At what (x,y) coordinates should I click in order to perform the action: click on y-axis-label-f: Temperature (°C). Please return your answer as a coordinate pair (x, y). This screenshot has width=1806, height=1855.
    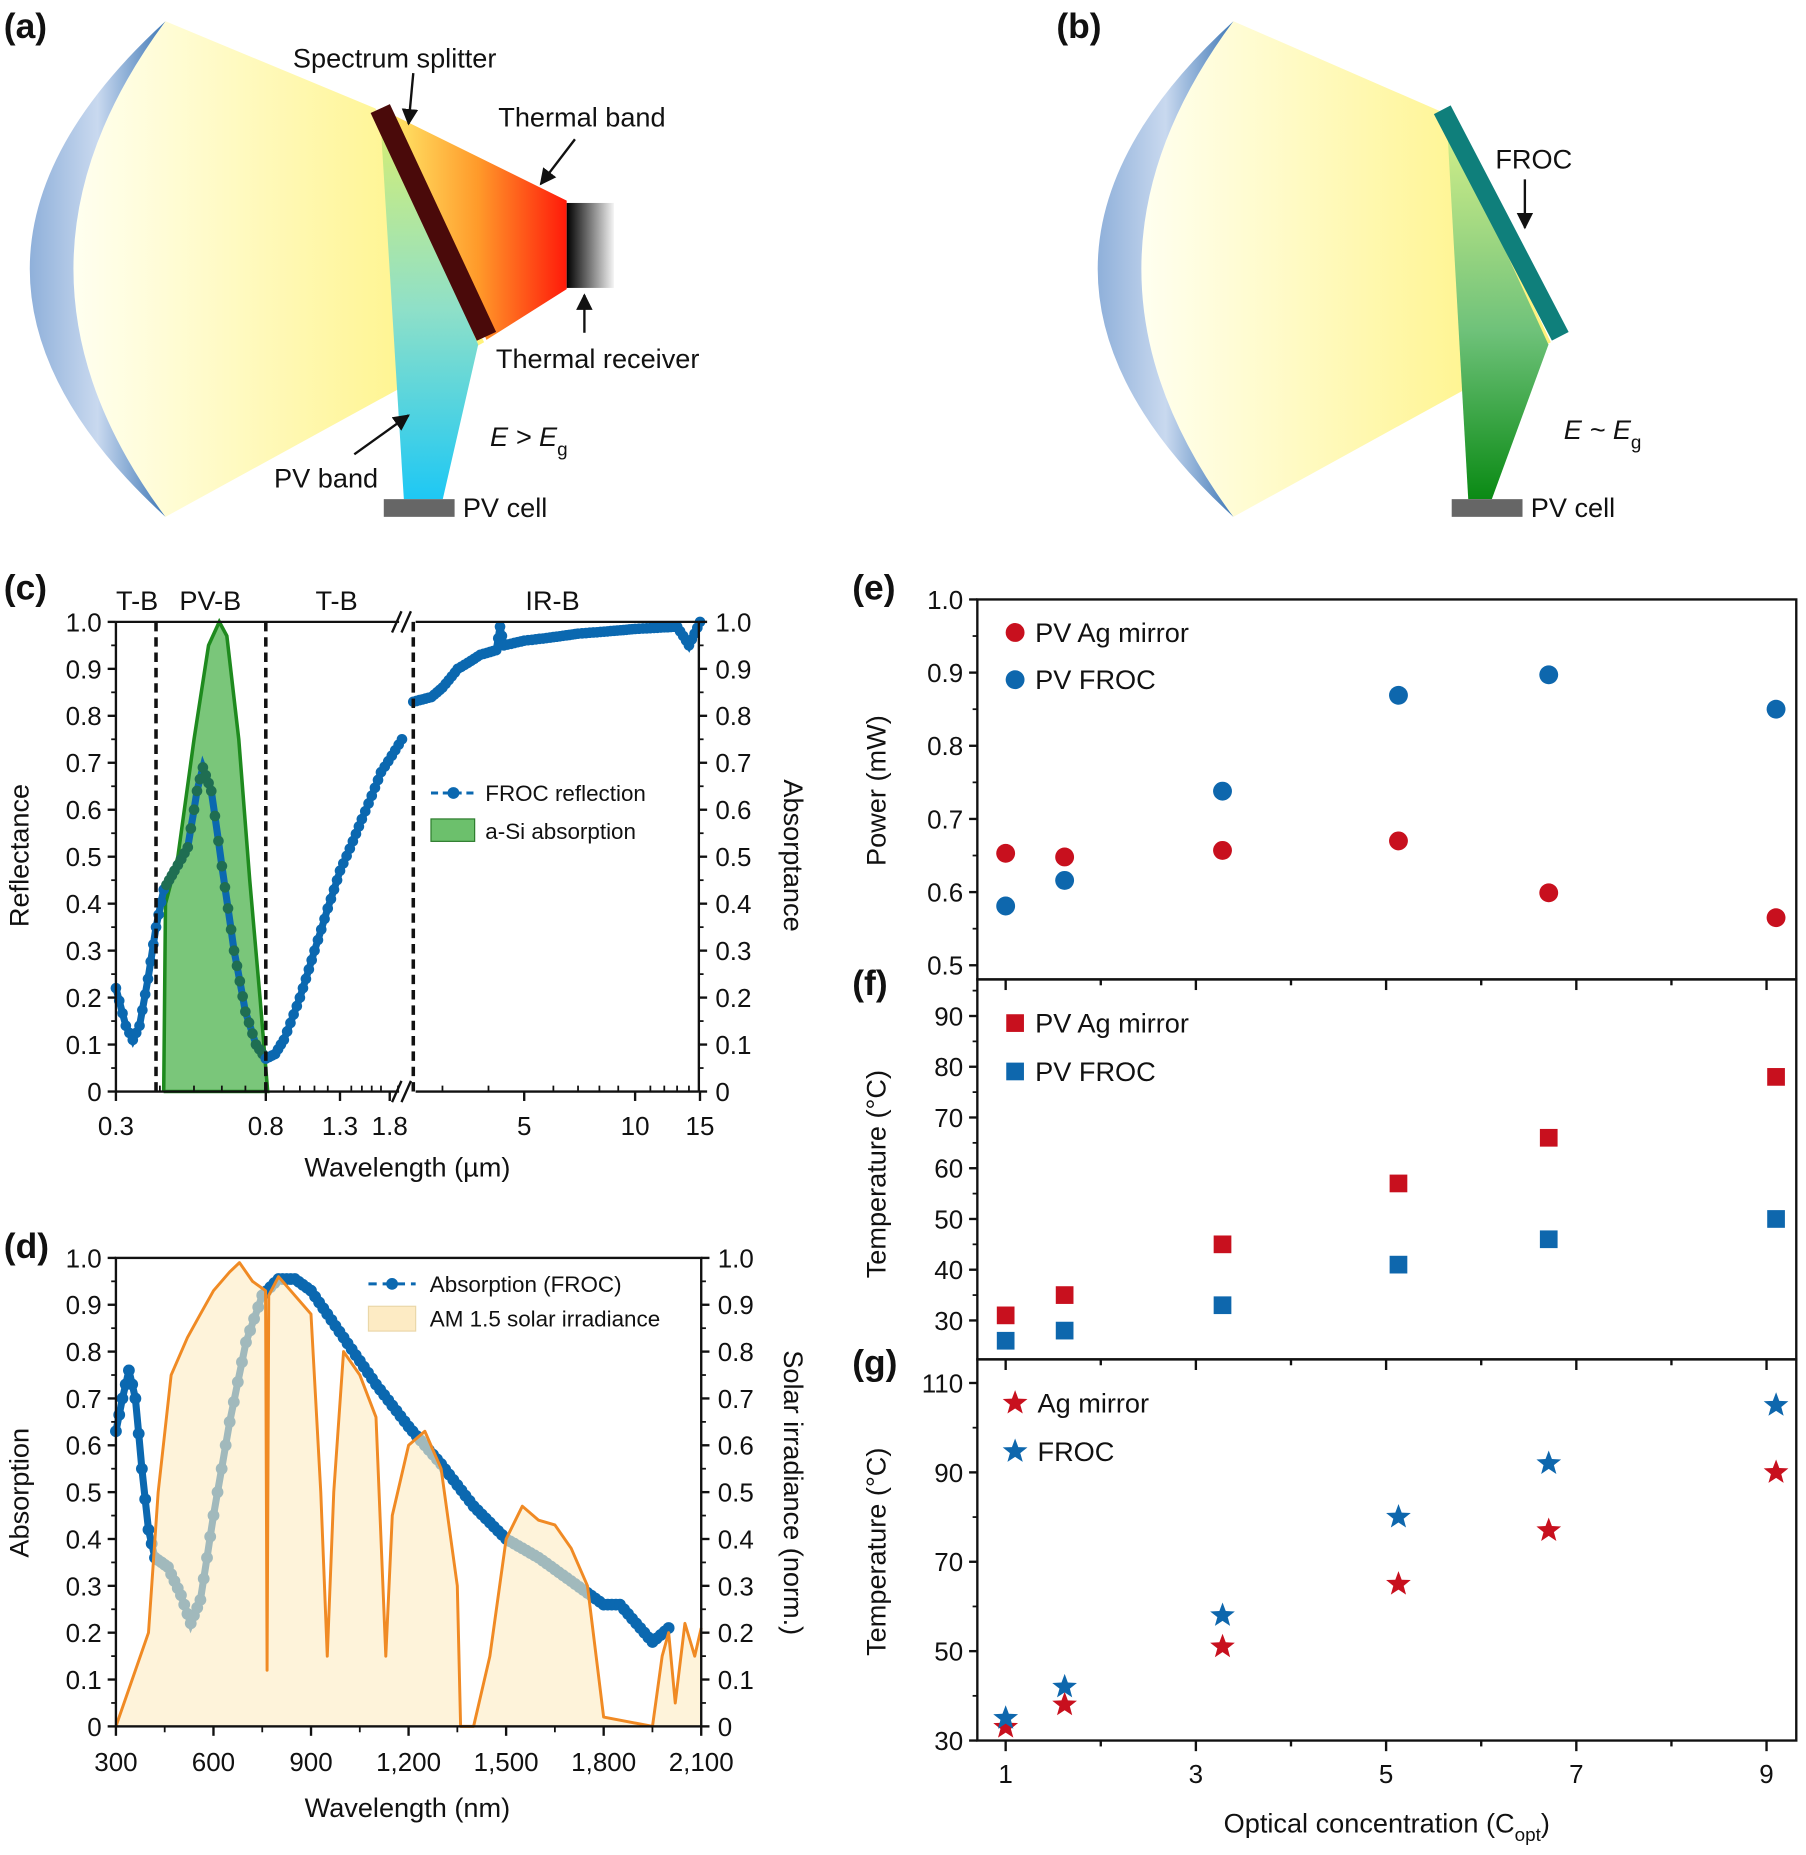
    Looking at the image, I should click on (875, 1174).